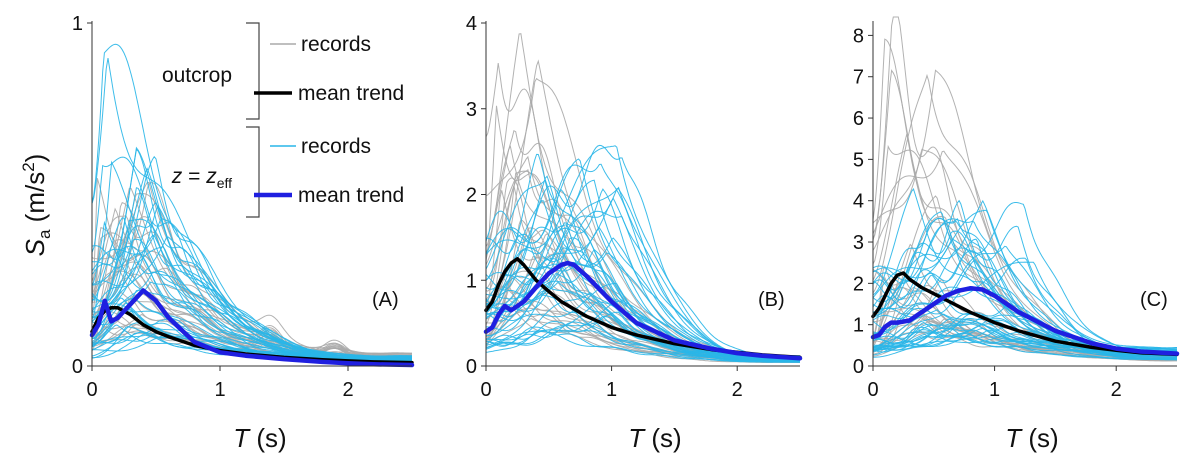 This screenshot has height=463, width=1192. I want to click on legend-depth-sub: eff, so click(224, 183).